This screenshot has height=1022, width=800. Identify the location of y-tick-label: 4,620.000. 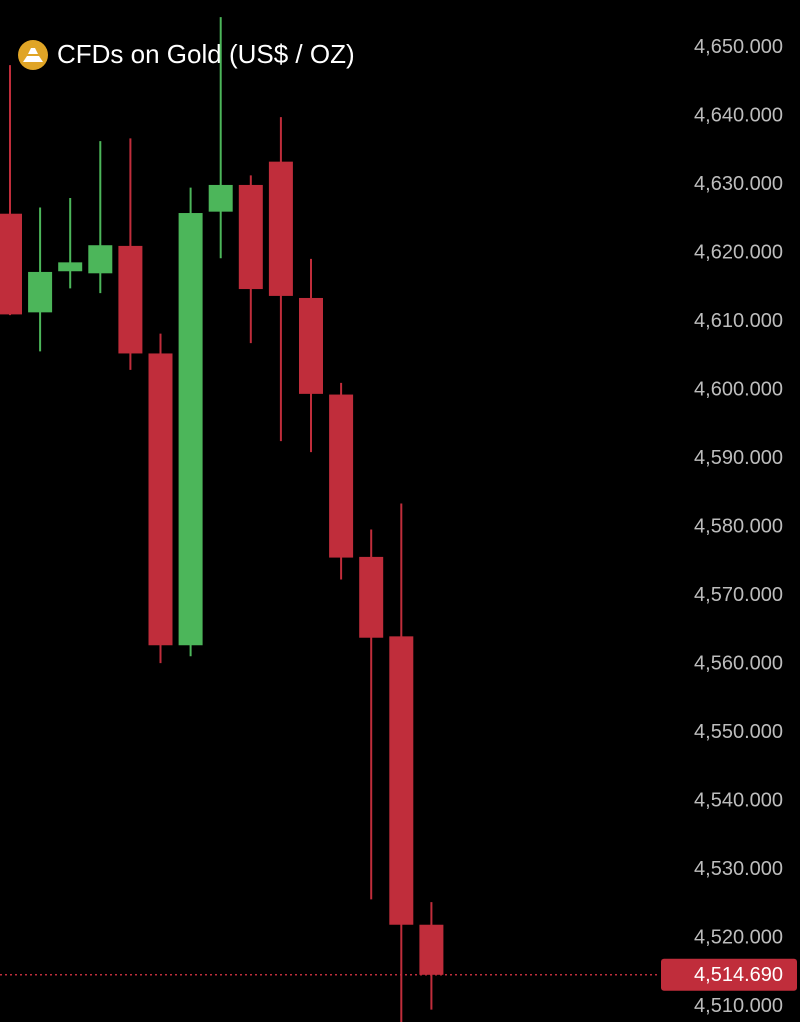
(738, 253).